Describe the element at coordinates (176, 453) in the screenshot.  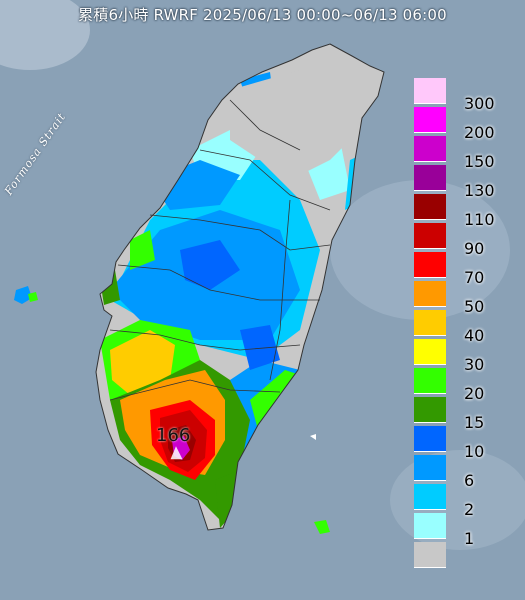
I see `max-rainfall-triangle-icon` at that location.